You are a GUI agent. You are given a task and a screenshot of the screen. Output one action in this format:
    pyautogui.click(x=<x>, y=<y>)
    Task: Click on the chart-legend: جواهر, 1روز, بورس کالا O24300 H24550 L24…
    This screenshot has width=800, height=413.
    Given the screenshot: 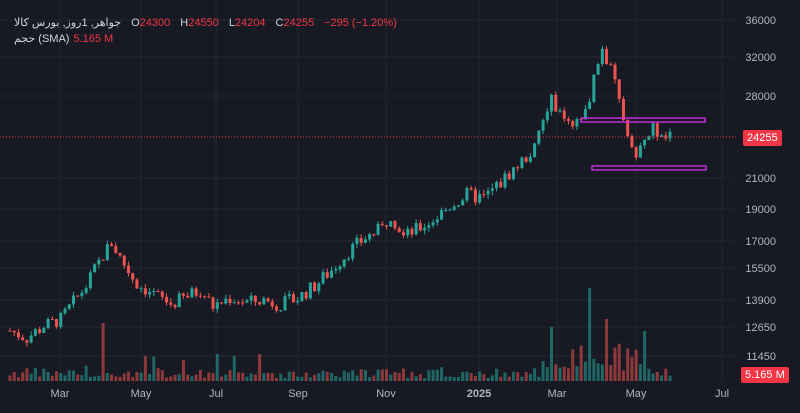 What is the action you would take?
    pyautogui.click(x=205, y=31)
    